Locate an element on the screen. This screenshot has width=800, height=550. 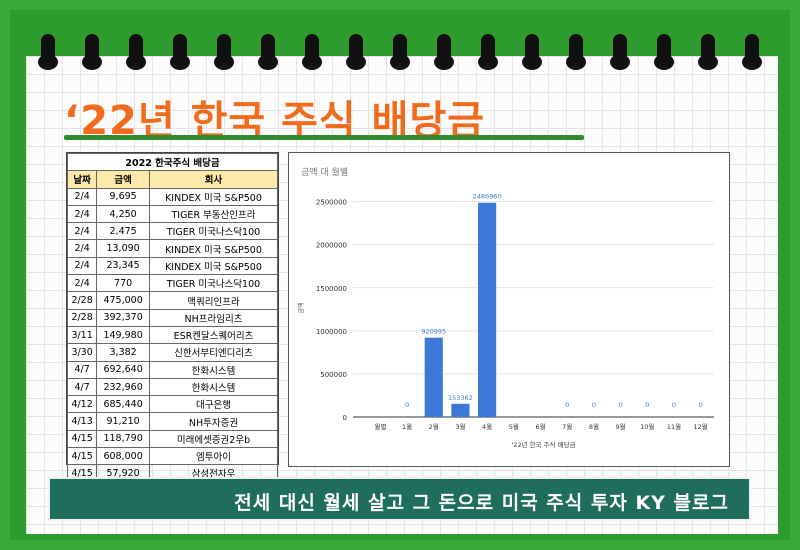
header-date: 날짜 is located at coordinates (82, 179).